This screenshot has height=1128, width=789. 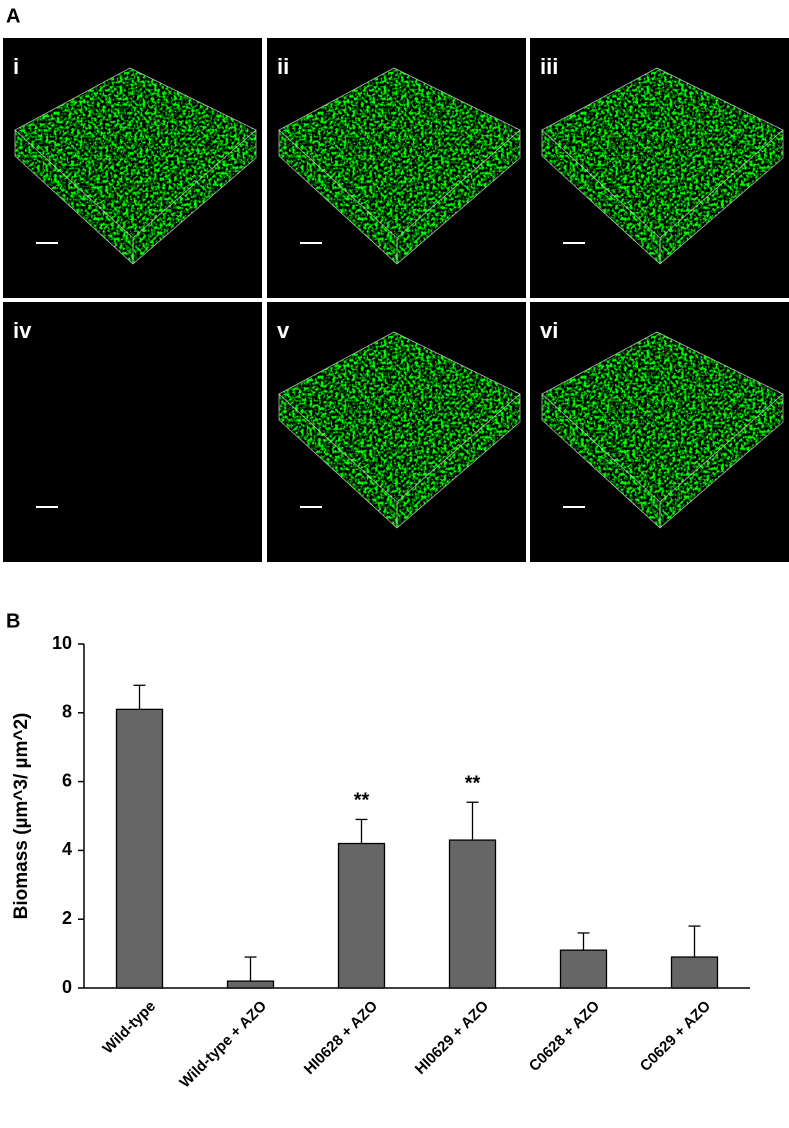 What do you see at coordinates (452, 1037) in the screenshot?
I see `x-tick-label: HI0629 + AZO` at bounding box center [452, 1037].